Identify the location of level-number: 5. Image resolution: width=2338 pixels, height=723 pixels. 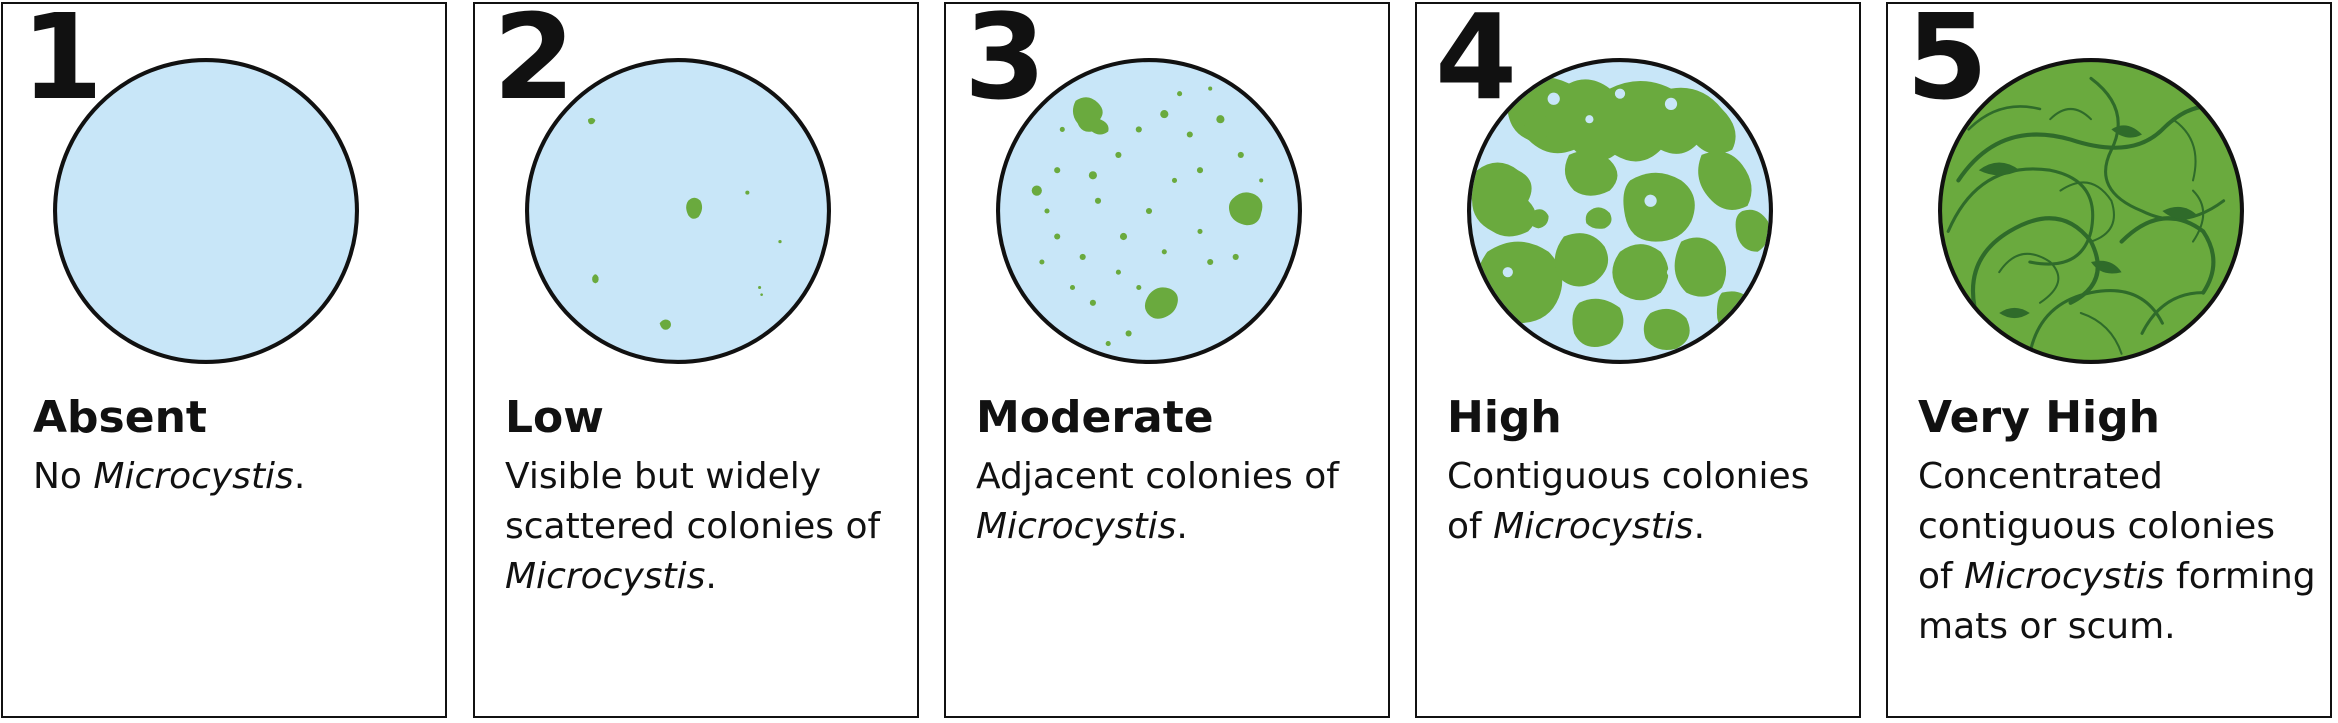
(1947, 63).